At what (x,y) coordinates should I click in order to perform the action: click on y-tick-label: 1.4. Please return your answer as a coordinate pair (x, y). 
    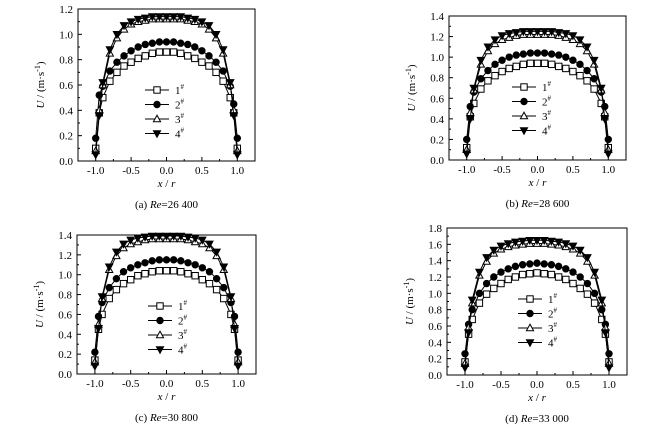
    Looking at the image, I should click on (437, 17).